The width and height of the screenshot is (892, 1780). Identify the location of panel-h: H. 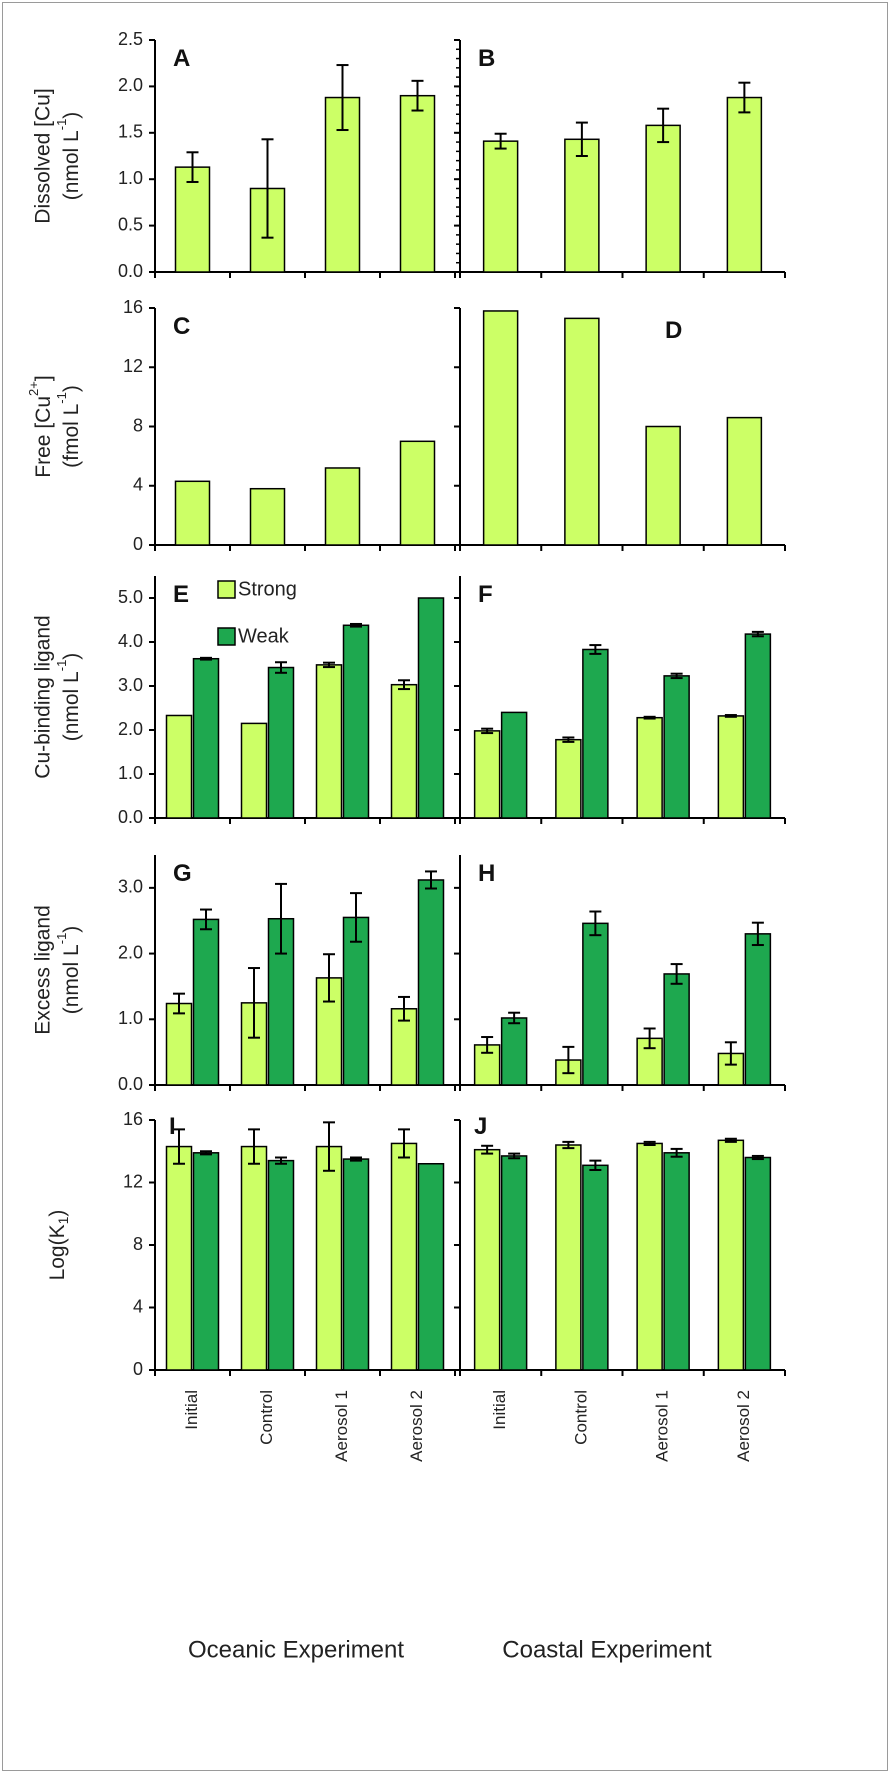
(620, 973).